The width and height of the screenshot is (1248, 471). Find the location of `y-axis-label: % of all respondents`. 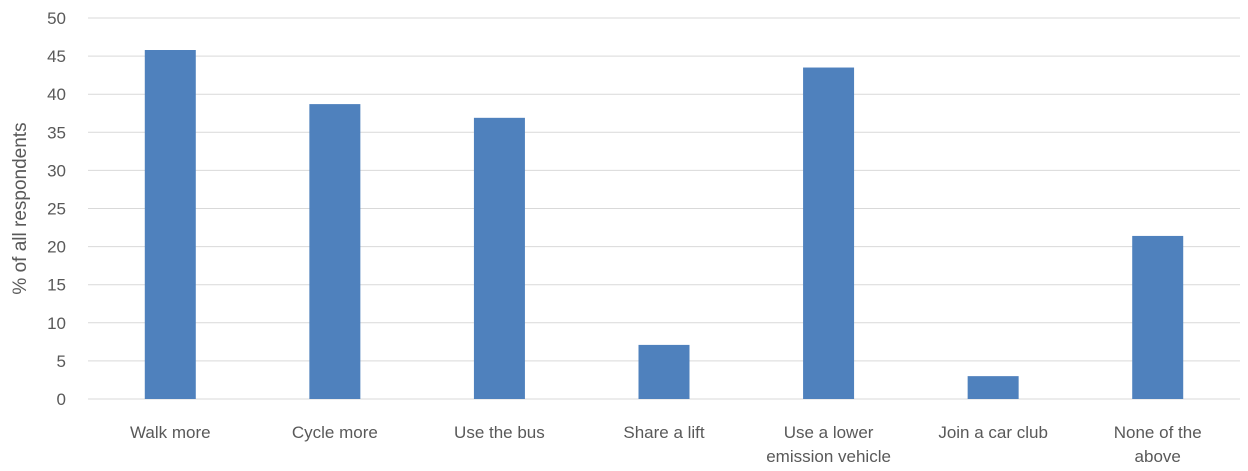

y-axis-label: % of all respondents is located at coordinates (20, 208).